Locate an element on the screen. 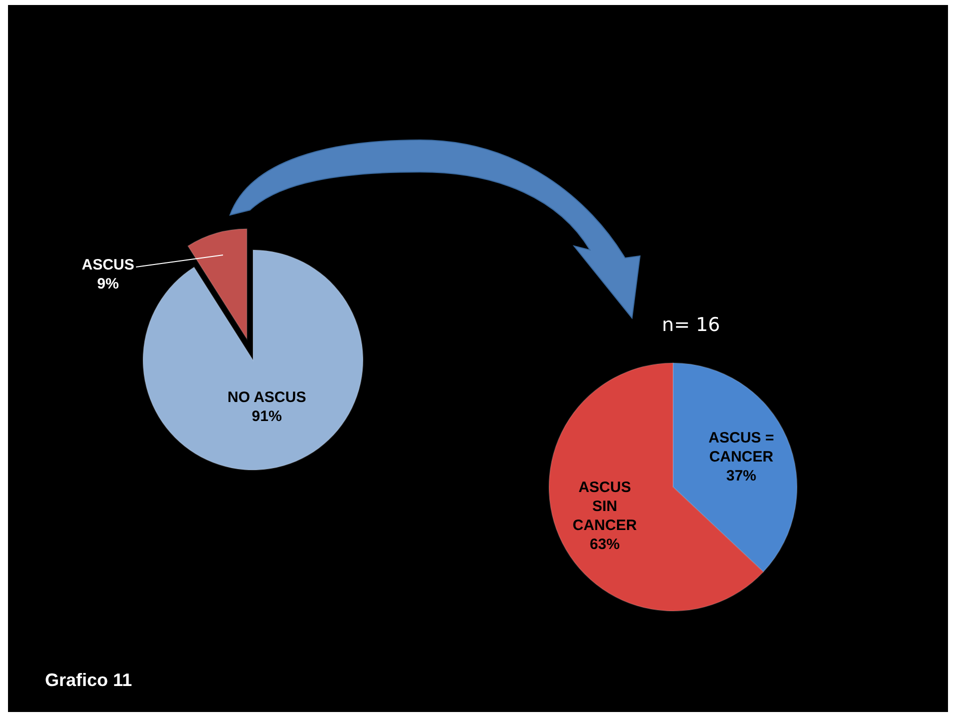 The image size is (956, 719). text: Grafico 11 is located at coordinates (88, 680).